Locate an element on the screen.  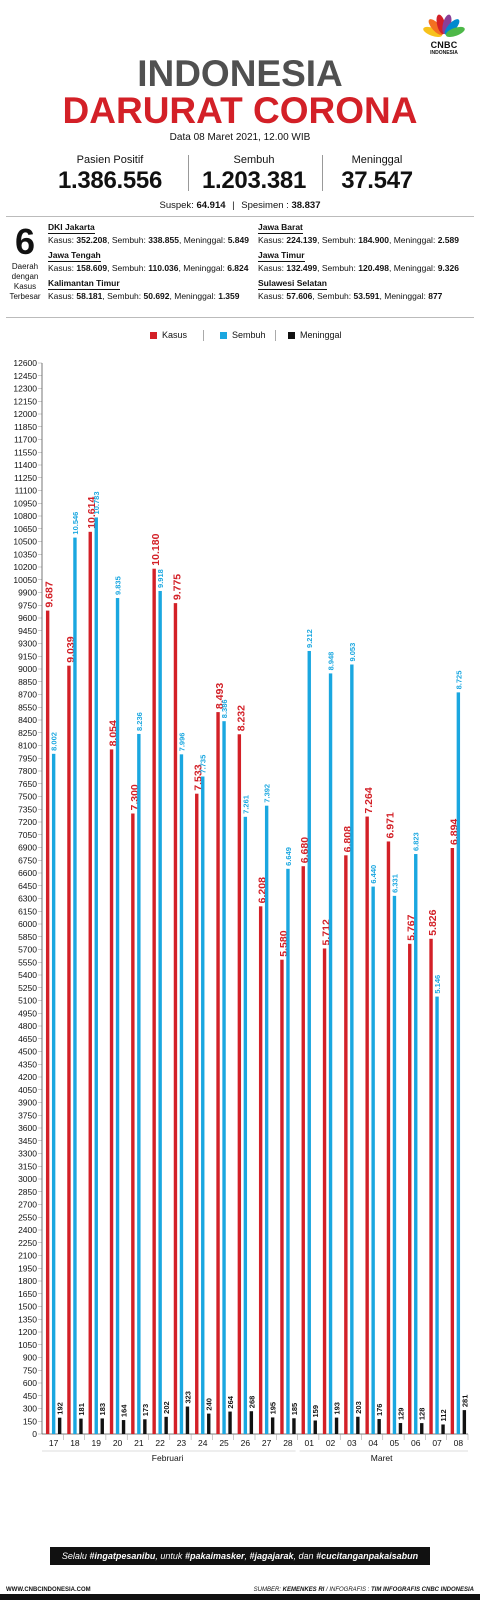
legend: Kasus Sembuh Meninggal is located at coordinates (240, 337).